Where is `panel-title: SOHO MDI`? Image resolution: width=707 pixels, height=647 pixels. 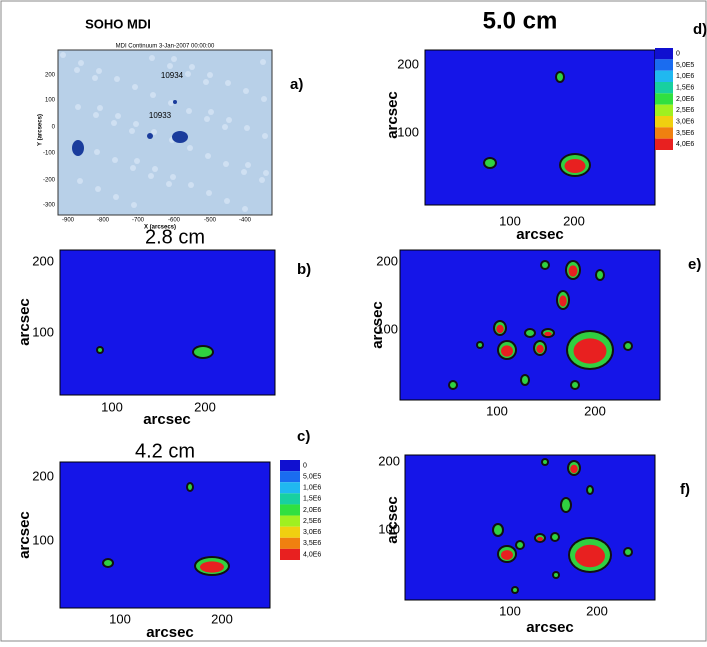
panel-title: SOHO MDI is located at coordinates (118, 23).